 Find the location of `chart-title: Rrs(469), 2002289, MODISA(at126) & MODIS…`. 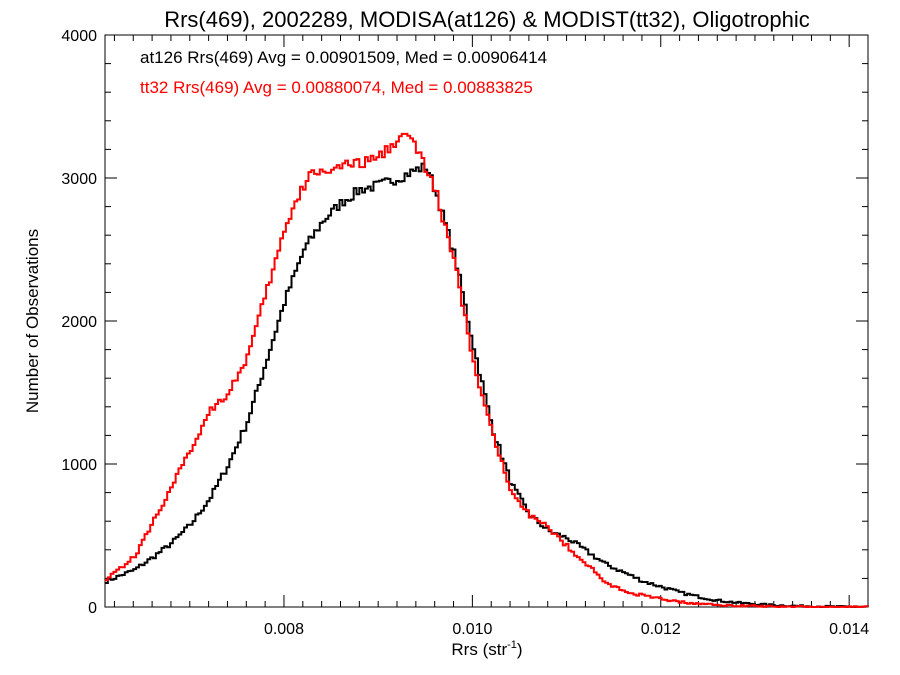

chart-title: Rrs(469), 2002289, MODISA(at126) & MODIS… is located at coordinates (487, 19).